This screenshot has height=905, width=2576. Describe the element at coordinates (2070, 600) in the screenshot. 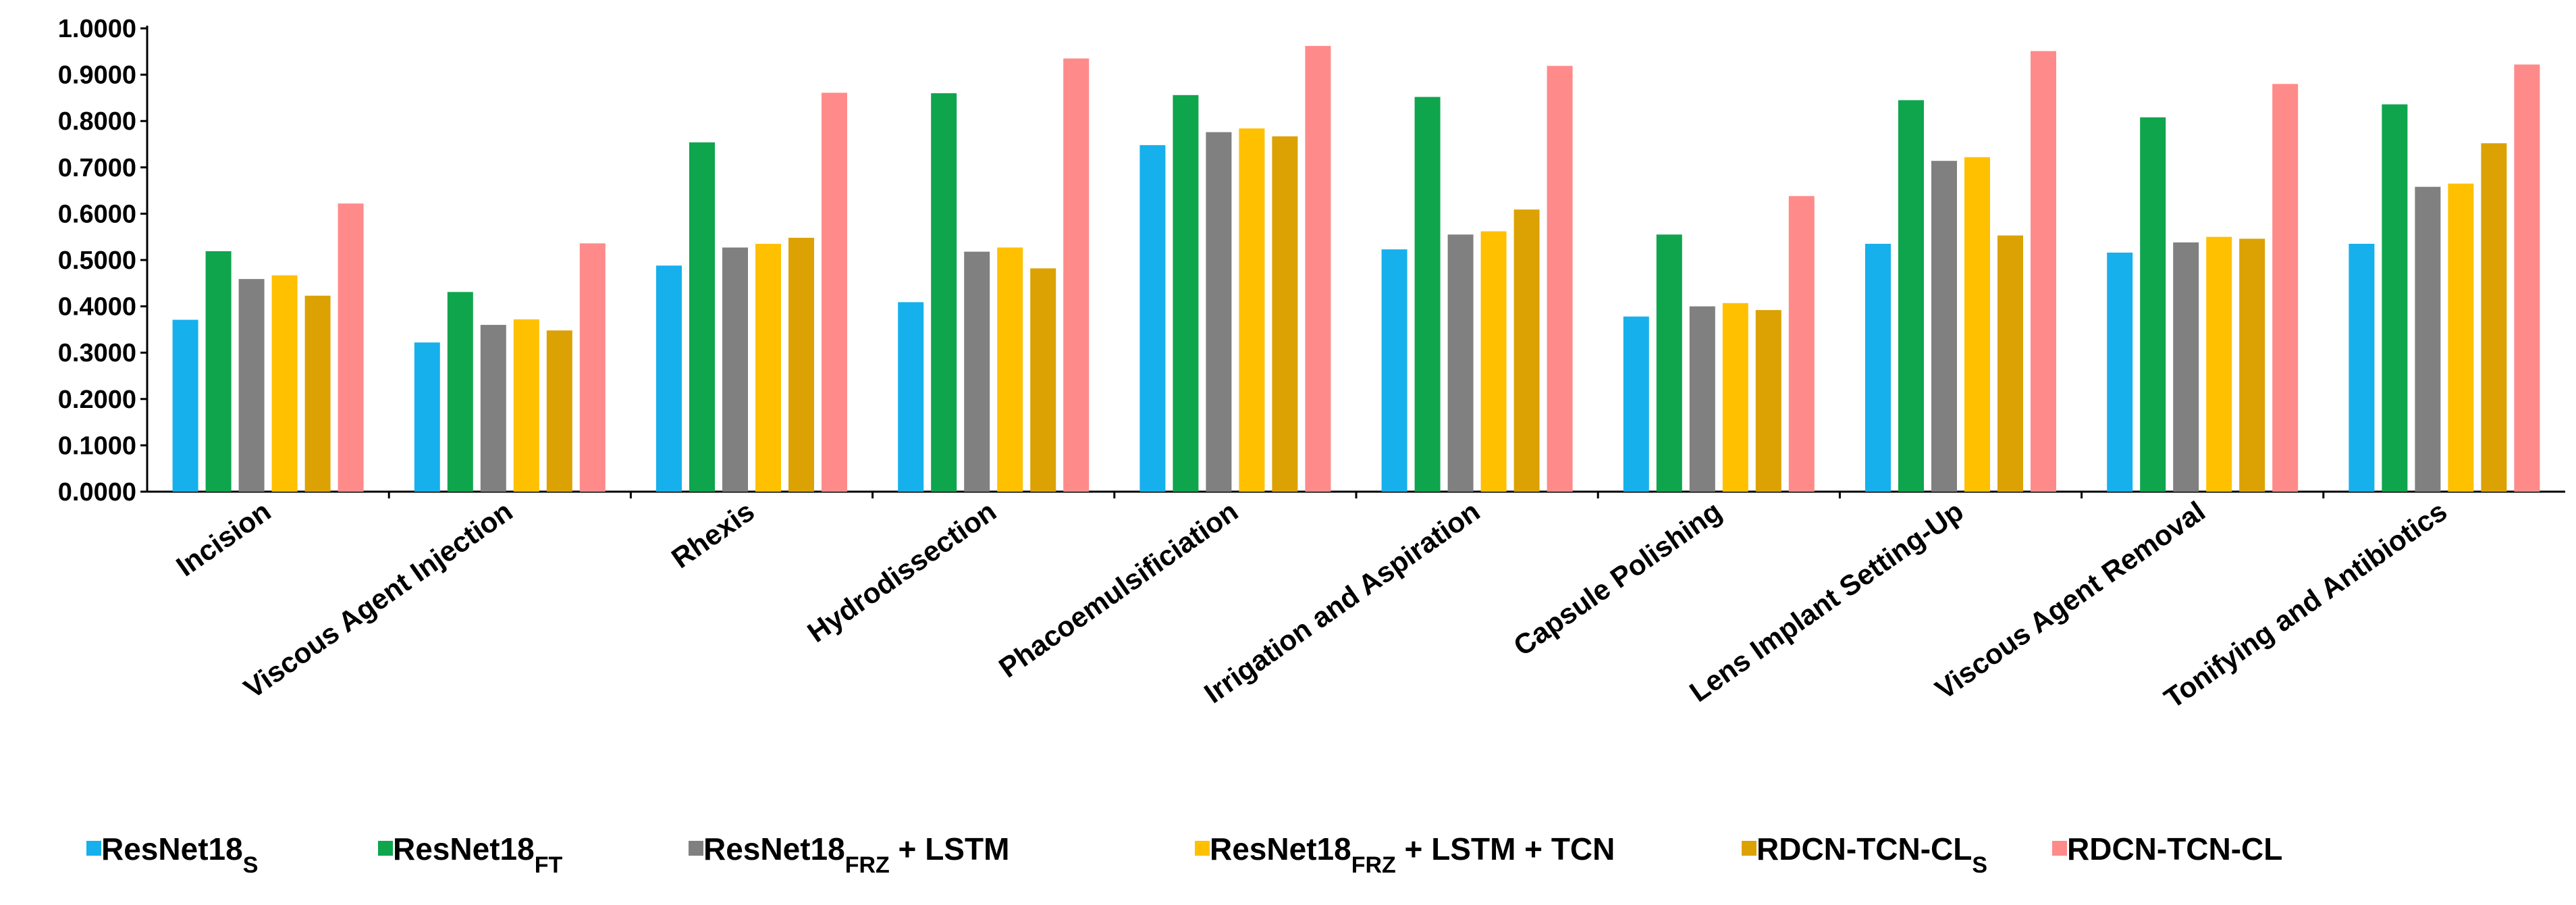

I see `x-tick-label: Viscous Agent Removal` at that location.